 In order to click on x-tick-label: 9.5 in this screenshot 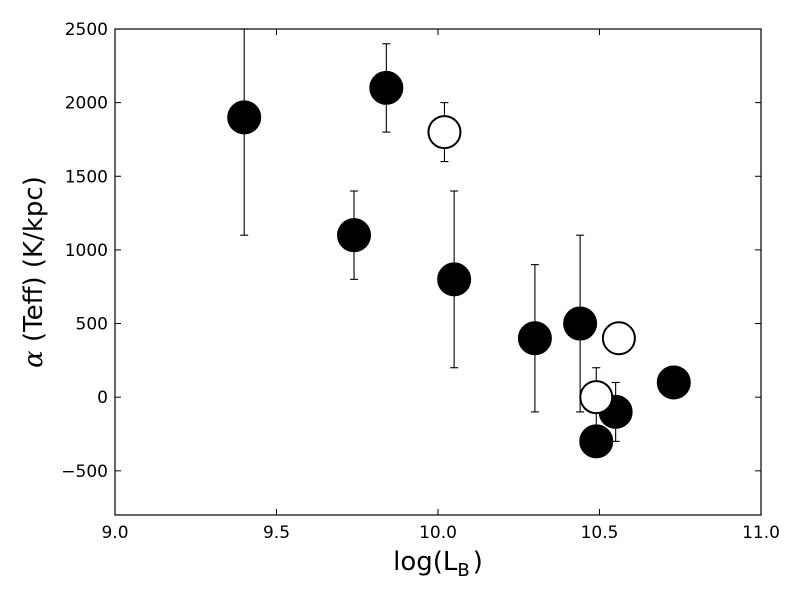, I will do `click(276, 533)`.